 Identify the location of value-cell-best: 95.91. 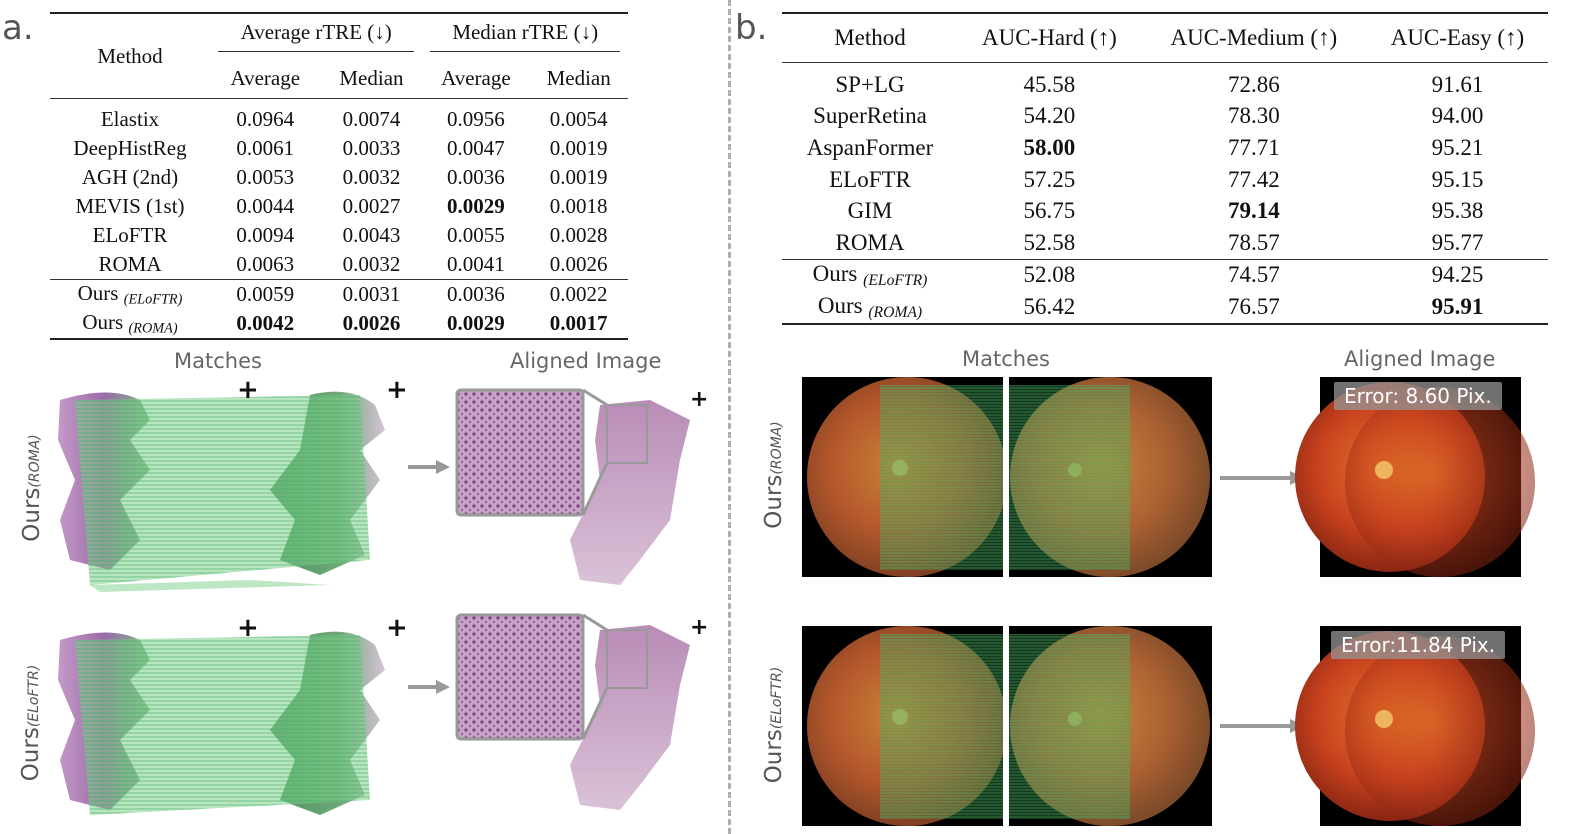
(1457, 306).